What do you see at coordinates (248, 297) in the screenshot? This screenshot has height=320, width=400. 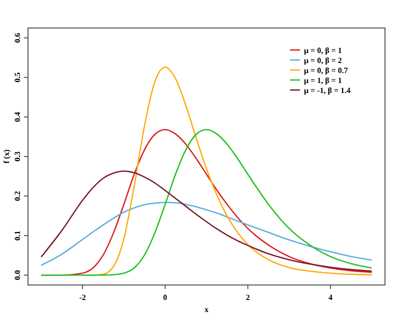 I see `x-tick-label: 2` at bounding box center [248, 297].